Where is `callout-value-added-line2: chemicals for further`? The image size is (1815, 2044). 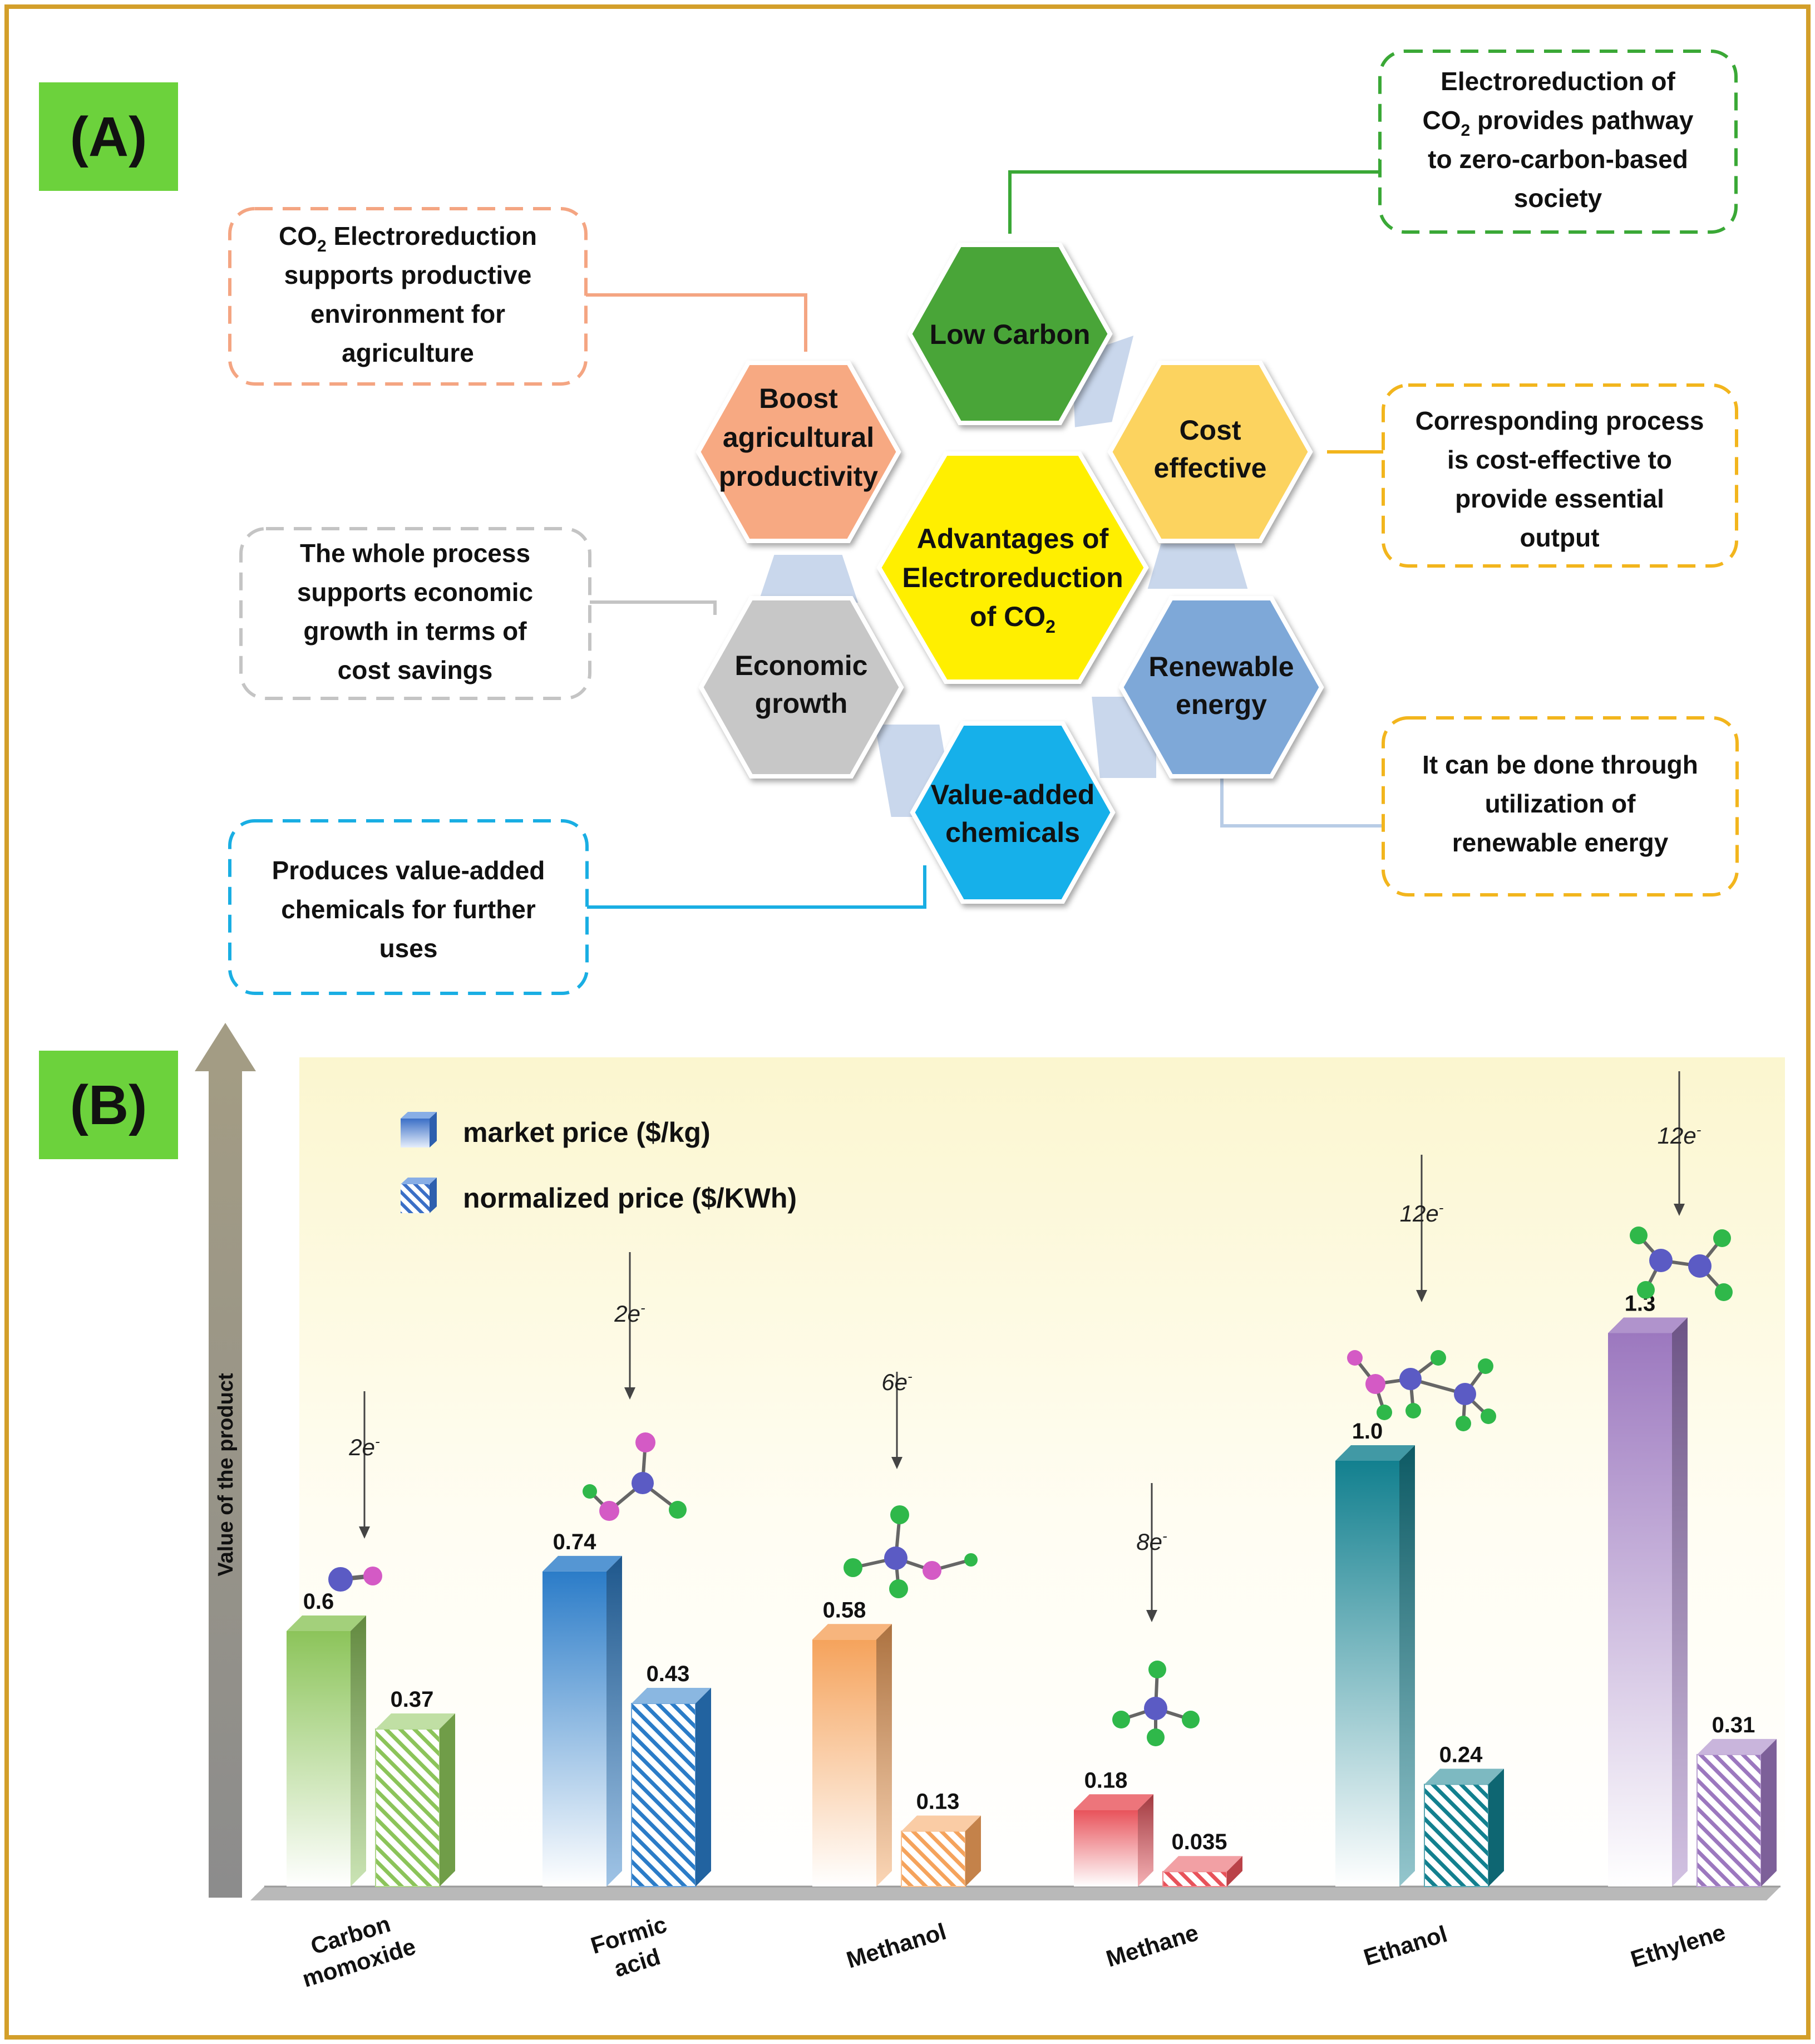
callout-value-added-line2: chemicals for further is located at coordinates (408, 909).